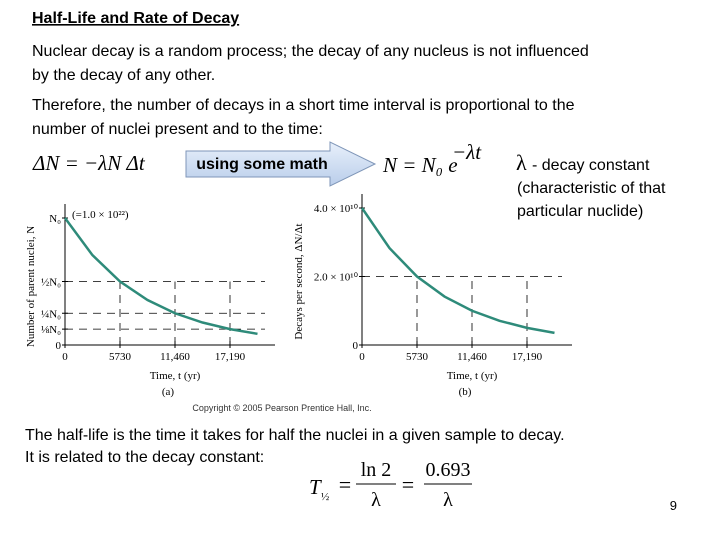  I want to click on equation-exponent: −λt, so click(467, 152).